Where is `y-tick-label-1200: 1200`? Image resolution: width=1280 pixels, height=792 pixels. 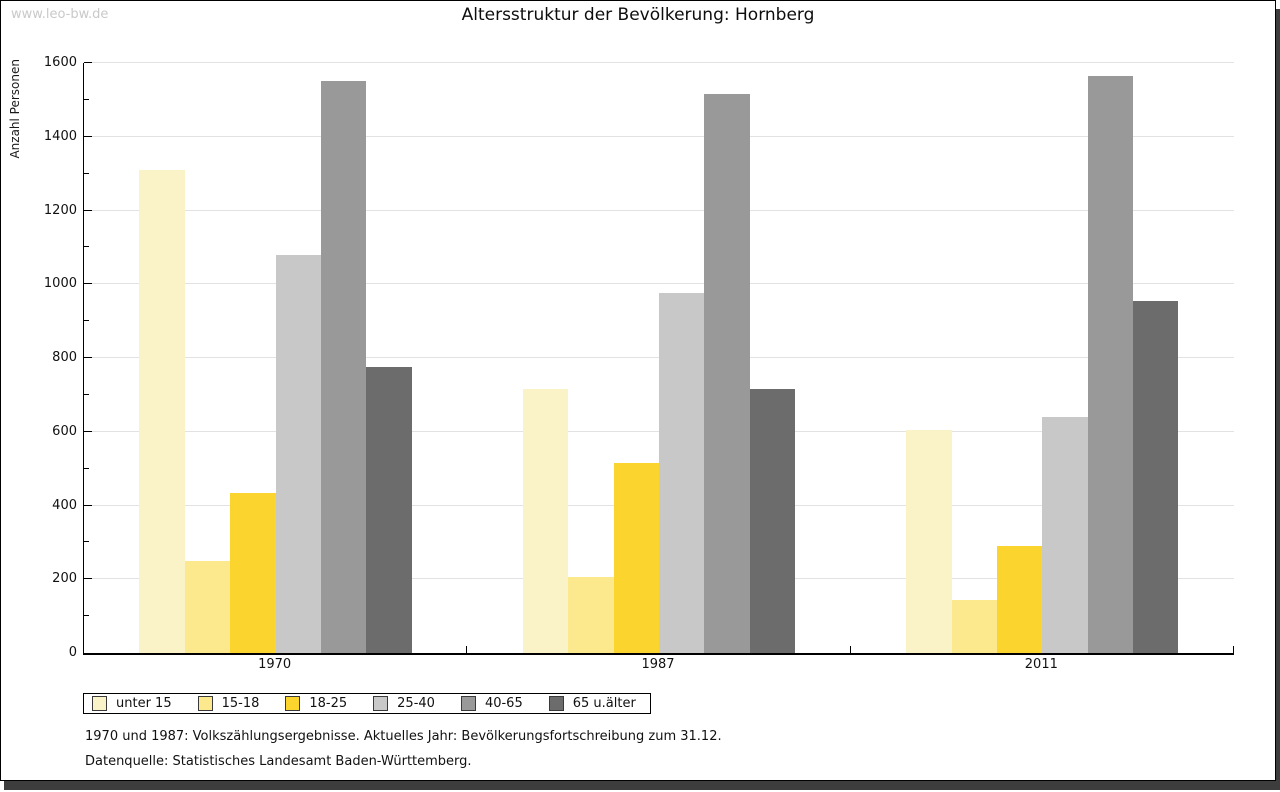
y-tick-label-1200: 1200 is located at coordinates (60, 210).